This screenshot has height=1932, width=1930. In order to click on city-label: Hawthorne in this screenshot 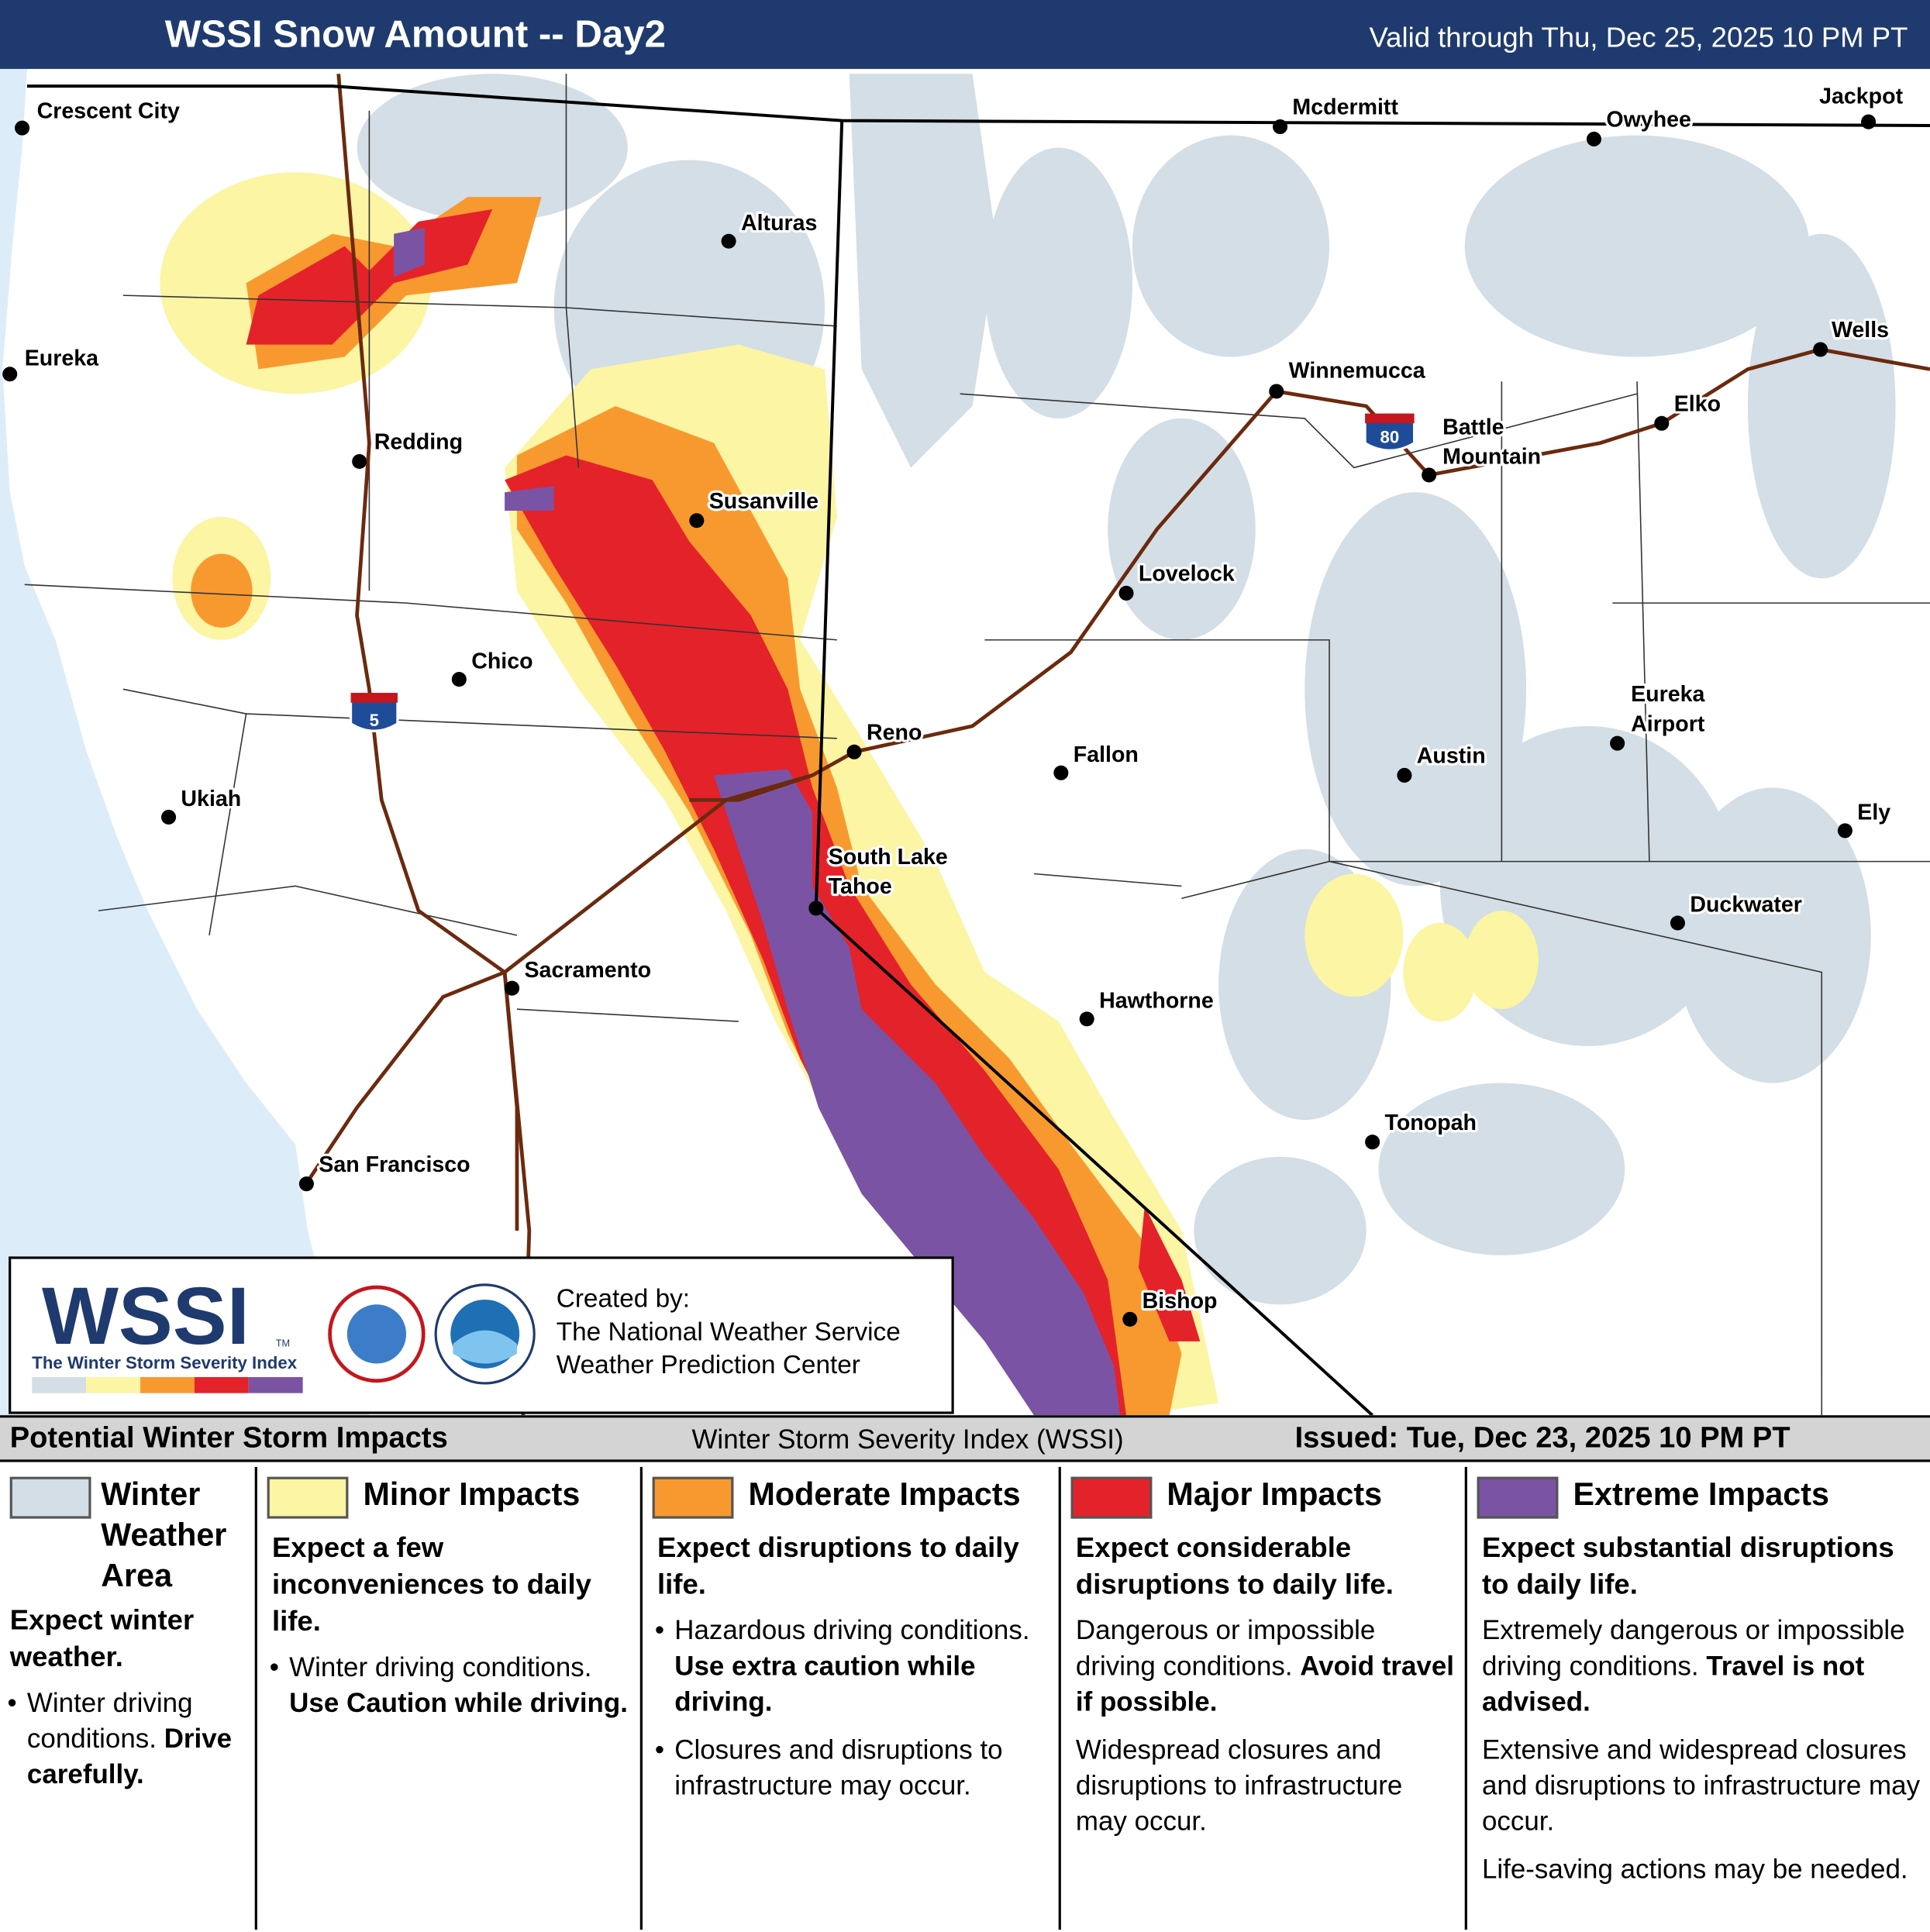, I will do `click(1156, 1001)`.